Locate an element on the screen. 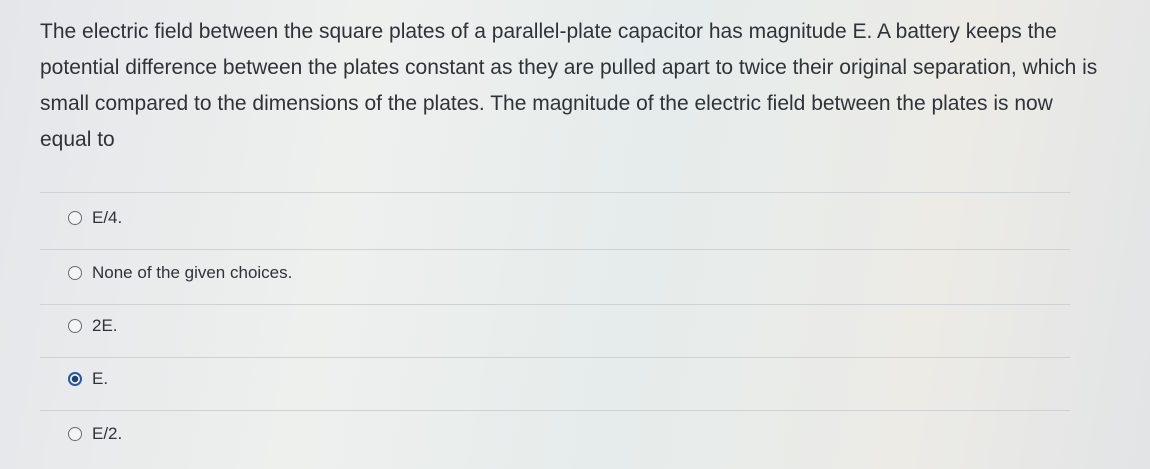 This screenshot has height=469, width=1150. option-label: 2E. is located at coordinates (105, 325).